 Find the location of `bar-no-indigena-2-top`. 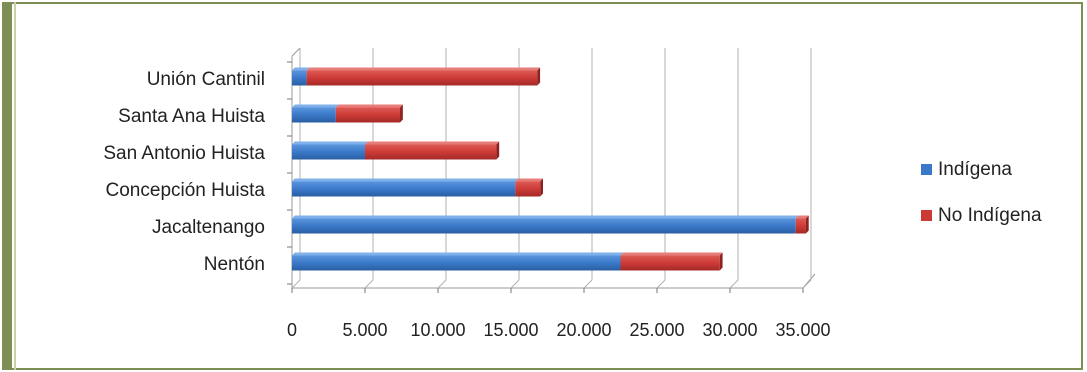

bar-no-indigena-2-top is located at coordinates (529, 180).